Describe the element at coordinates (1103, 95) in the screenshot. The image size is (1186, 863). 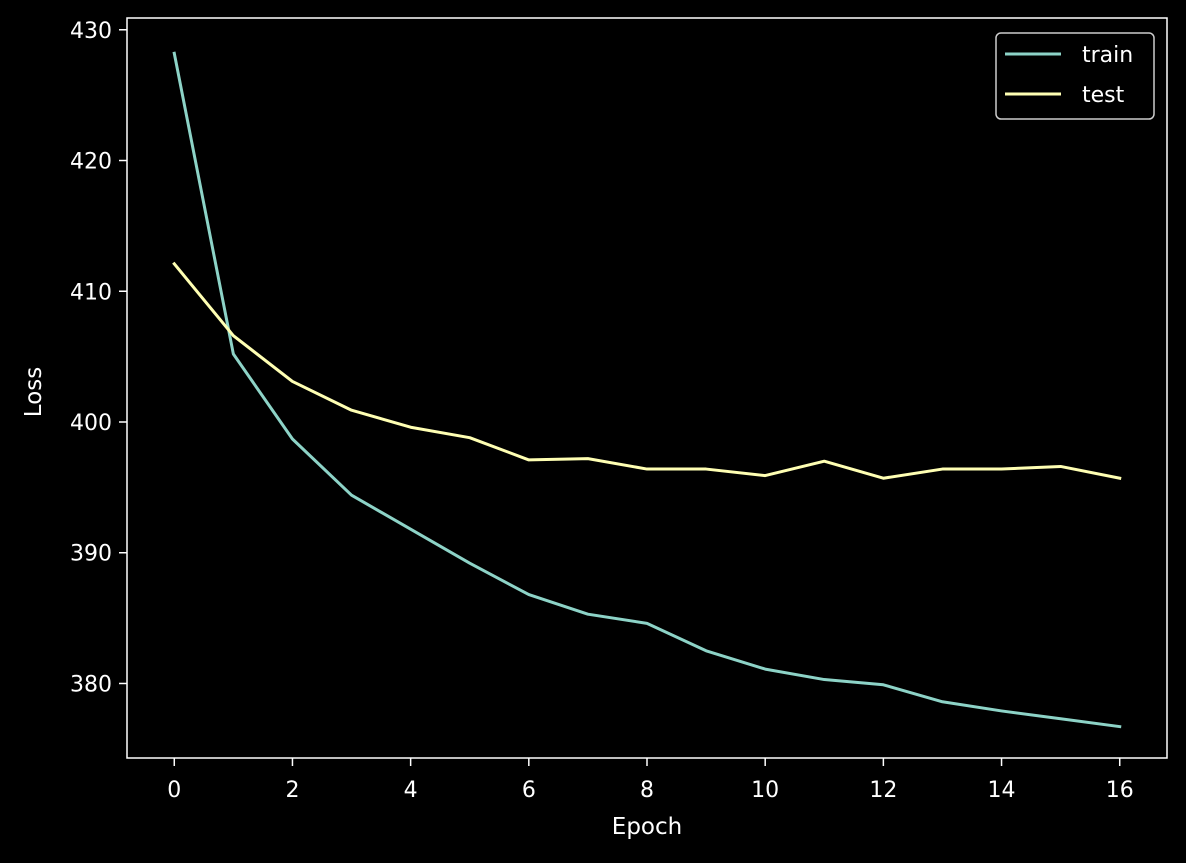
I see `legend-label-test: test` at that location.